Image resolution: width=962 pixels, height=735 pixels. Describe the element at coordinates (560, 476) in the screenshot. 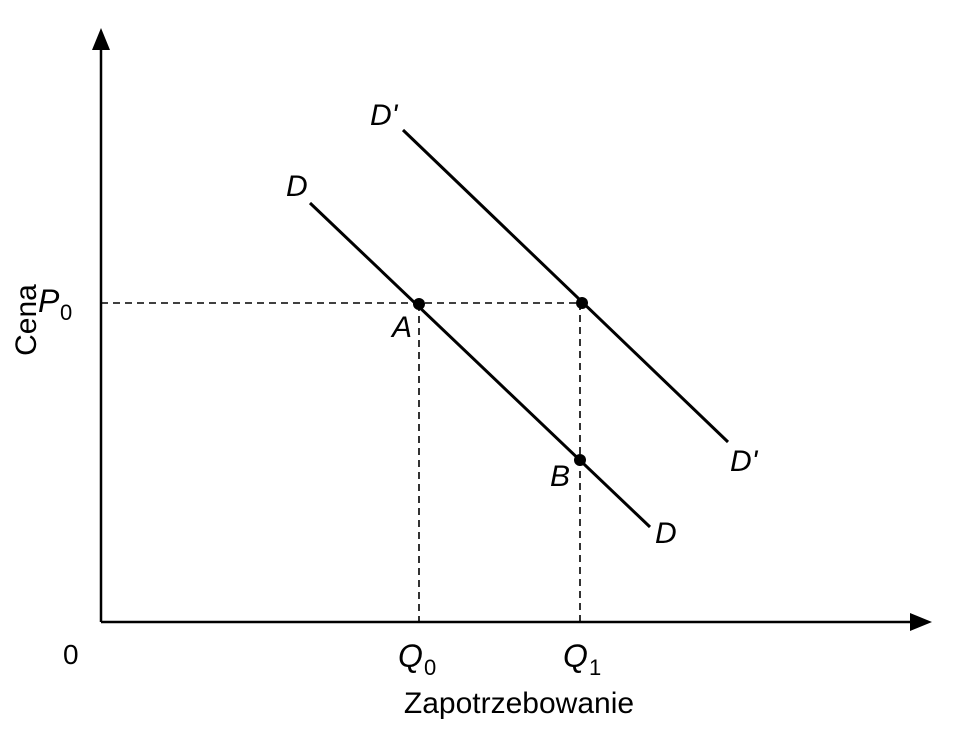

I see `point-b-label: B` at that location.